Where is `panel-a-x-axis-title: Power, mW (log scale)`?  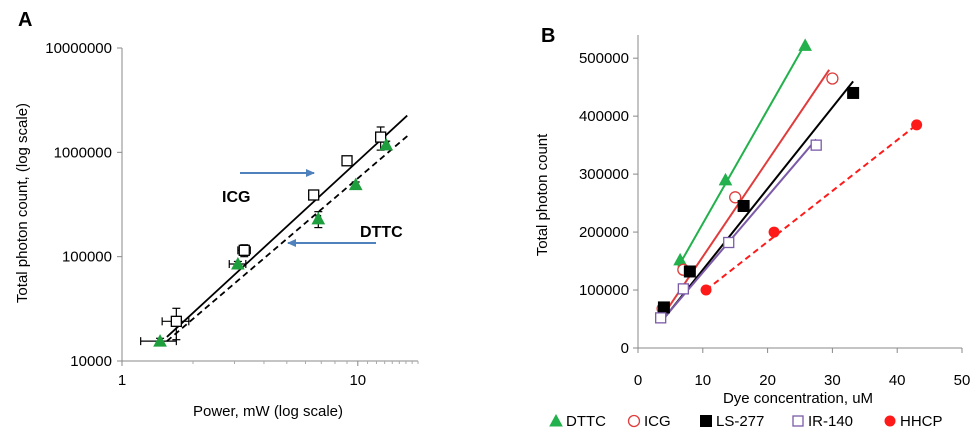
panel-a-x-axis-title: Power, mW (log scale) is located at coordinates (268, 411).